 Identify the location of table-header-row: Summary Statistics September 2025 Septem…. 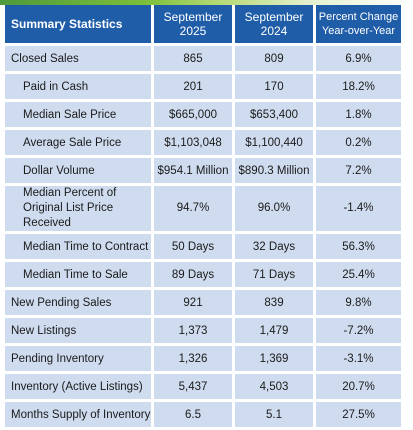
(203, 24).